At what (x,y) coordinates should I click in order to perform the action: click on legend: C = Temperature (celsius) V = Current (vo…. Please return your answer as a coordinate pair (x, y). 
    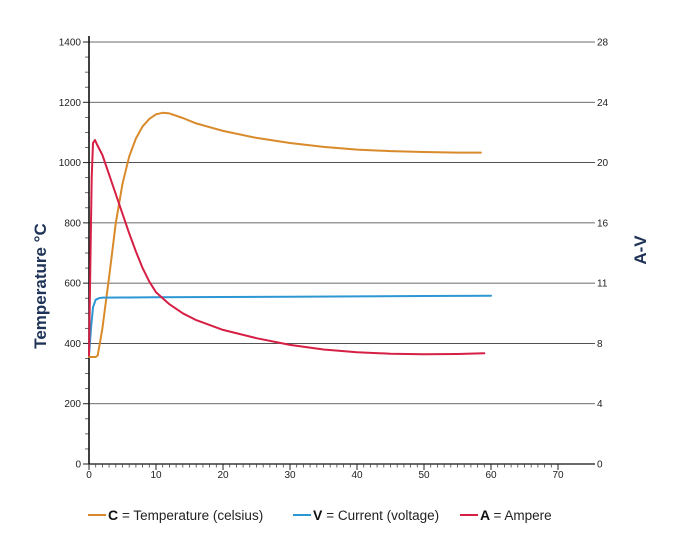
    Looking at the image, I should click on (320, 515).